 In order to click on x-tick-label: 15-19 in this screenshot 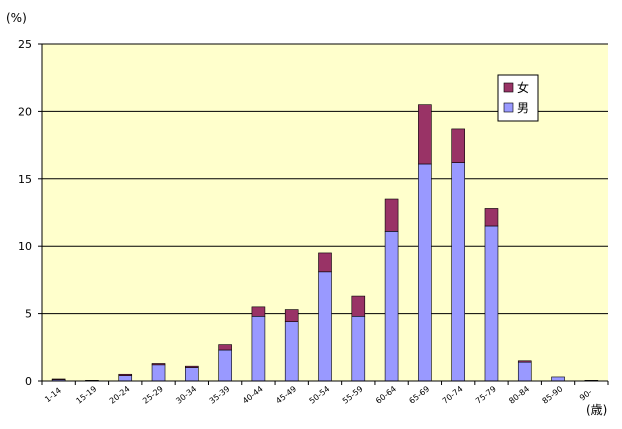, I will do `click(86, 394)`.